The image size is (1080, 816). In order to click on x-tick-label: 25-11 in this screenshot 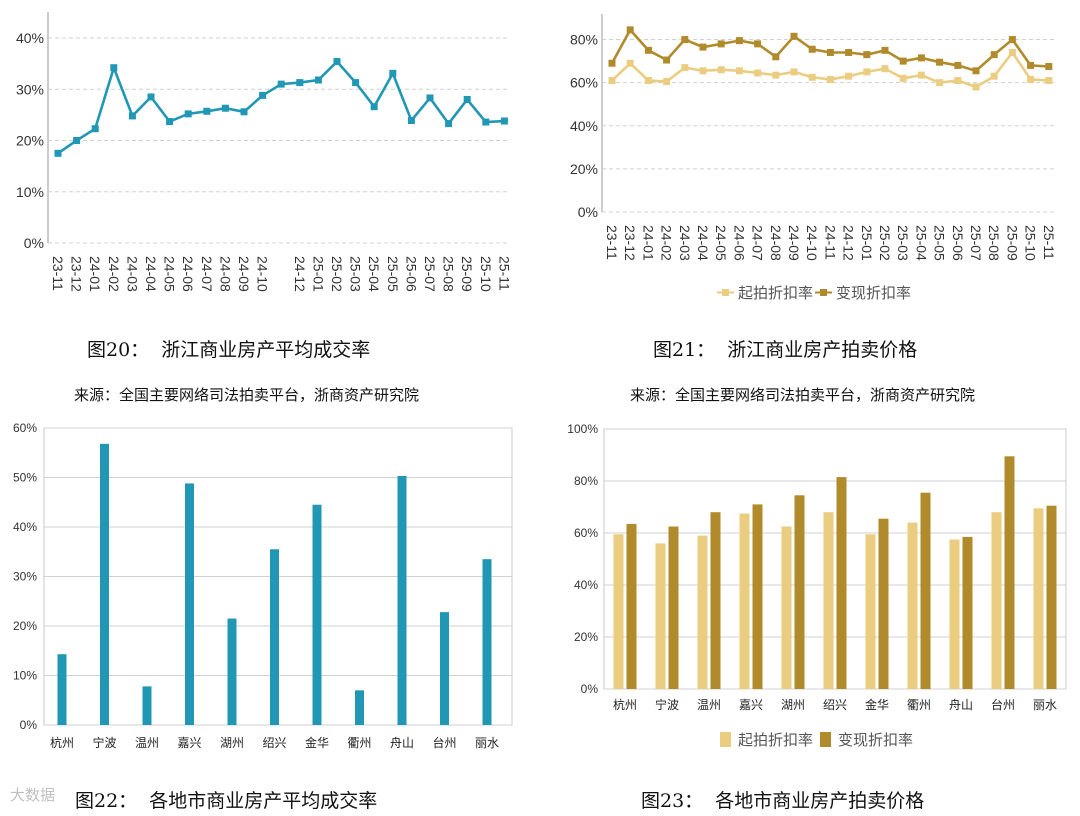, I will do `click(504, 273)`.